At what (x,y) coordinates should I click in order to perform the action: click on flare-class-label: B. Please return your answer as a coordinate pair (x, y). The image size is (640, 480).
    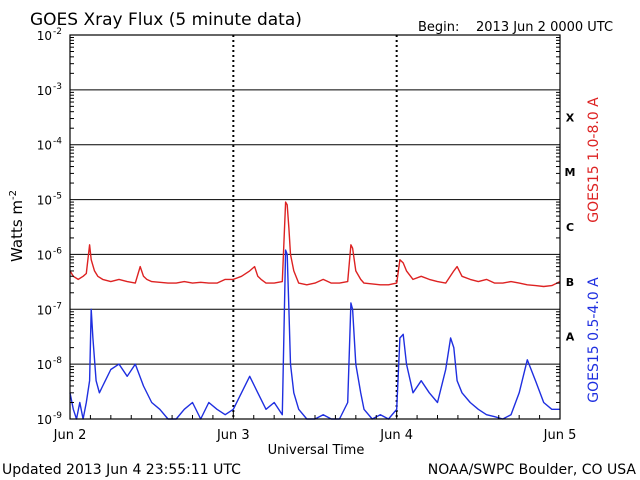
    Looking at the image, I should click on (570, 282).